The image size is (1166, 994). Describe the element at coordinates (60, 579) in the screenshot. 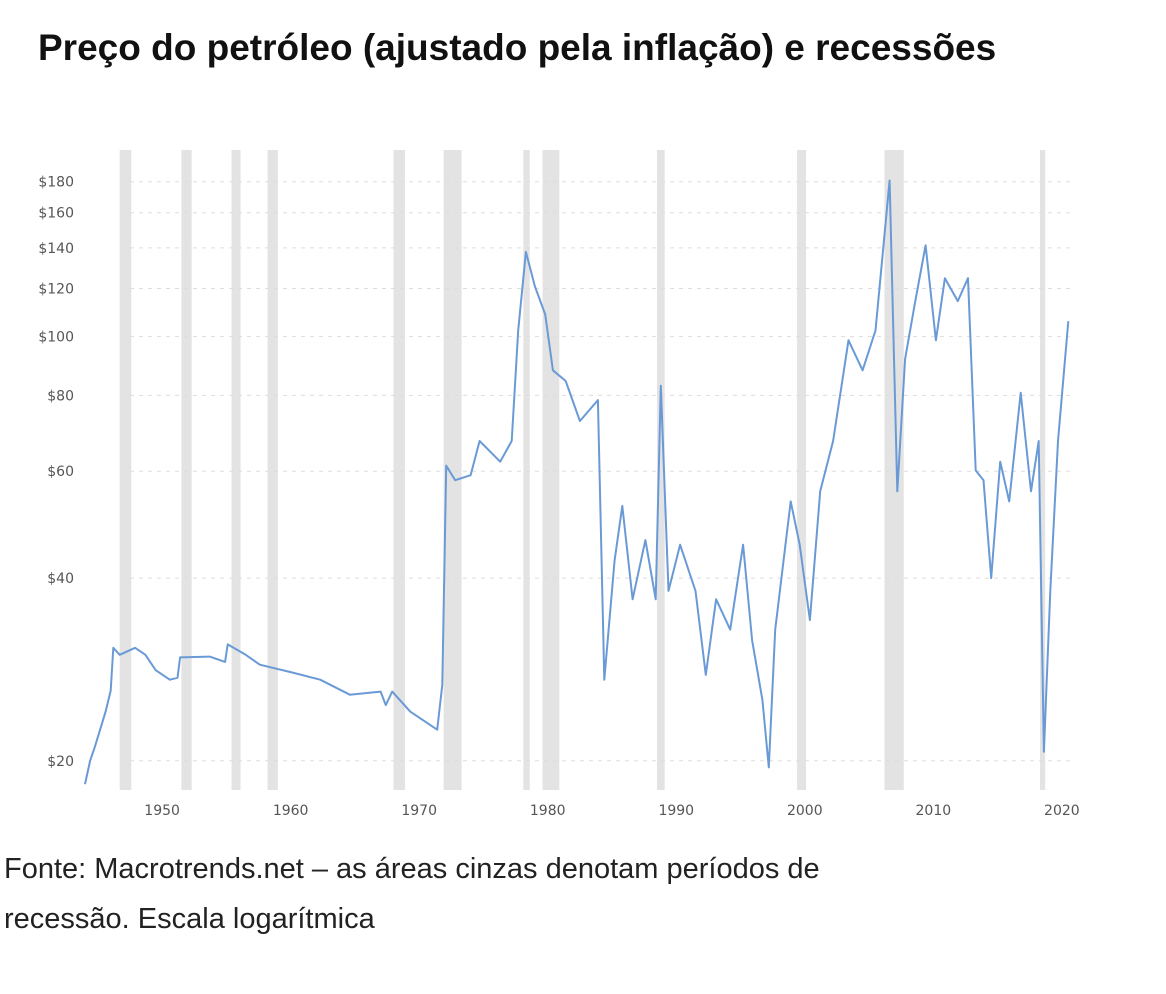

I see `y-tick-label: $40` at that location.